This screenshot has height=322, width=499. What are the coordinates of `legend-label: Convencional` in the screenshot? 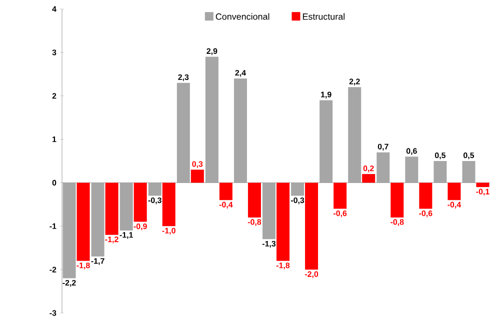 It's located at (243, 16).